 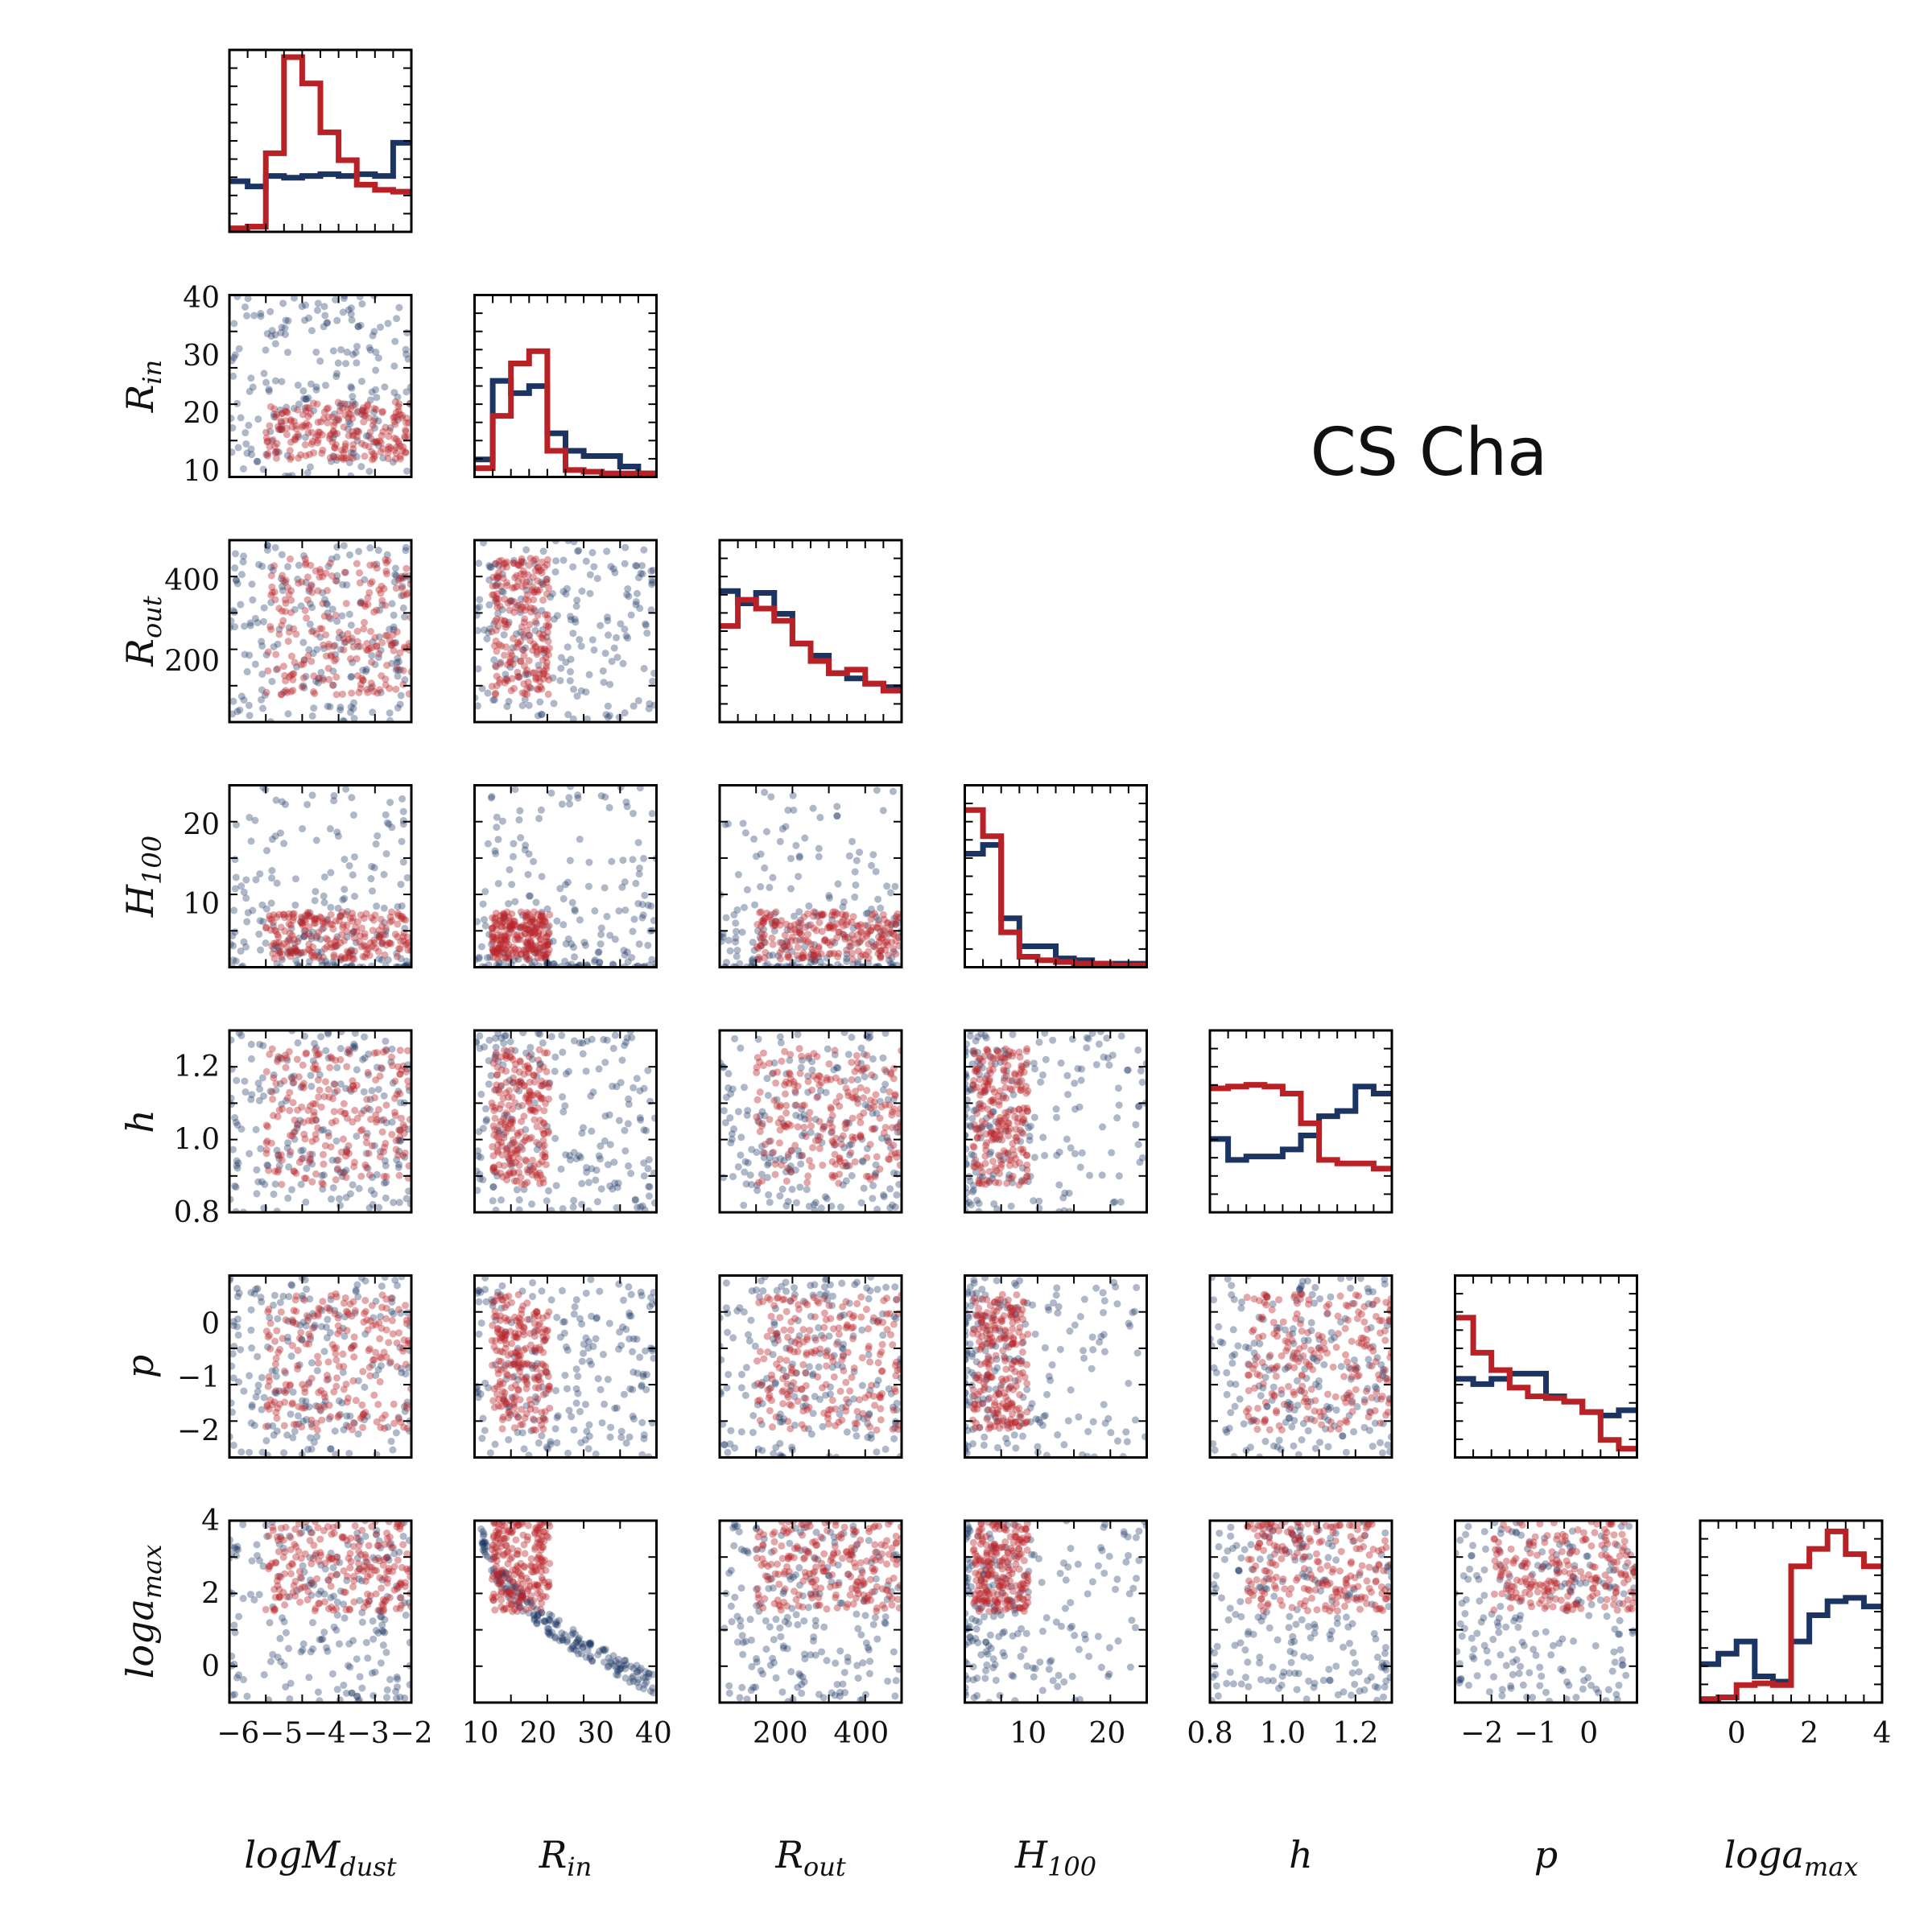 I want to click on y-tick-label: 30, so click(x=201, y=356).